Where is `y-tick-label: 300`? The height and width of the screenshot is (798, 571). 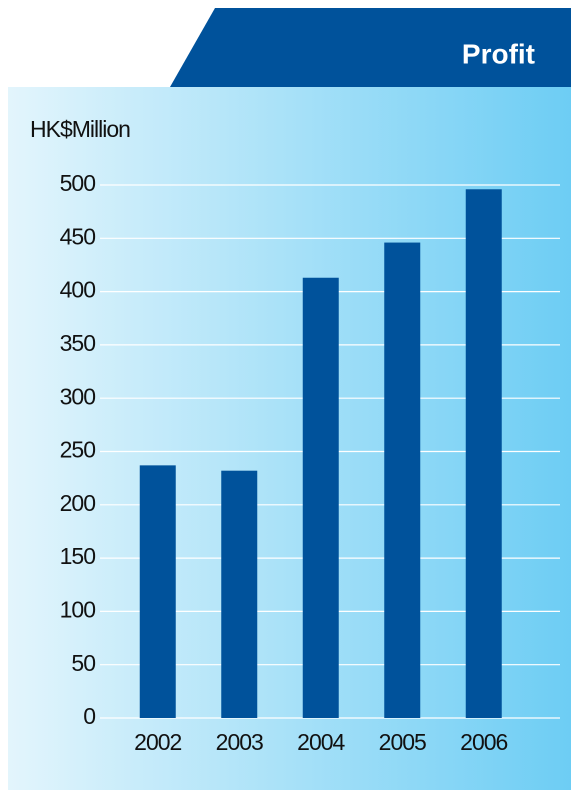
y-tick-label: 300 is located at coordinates (78, 396).